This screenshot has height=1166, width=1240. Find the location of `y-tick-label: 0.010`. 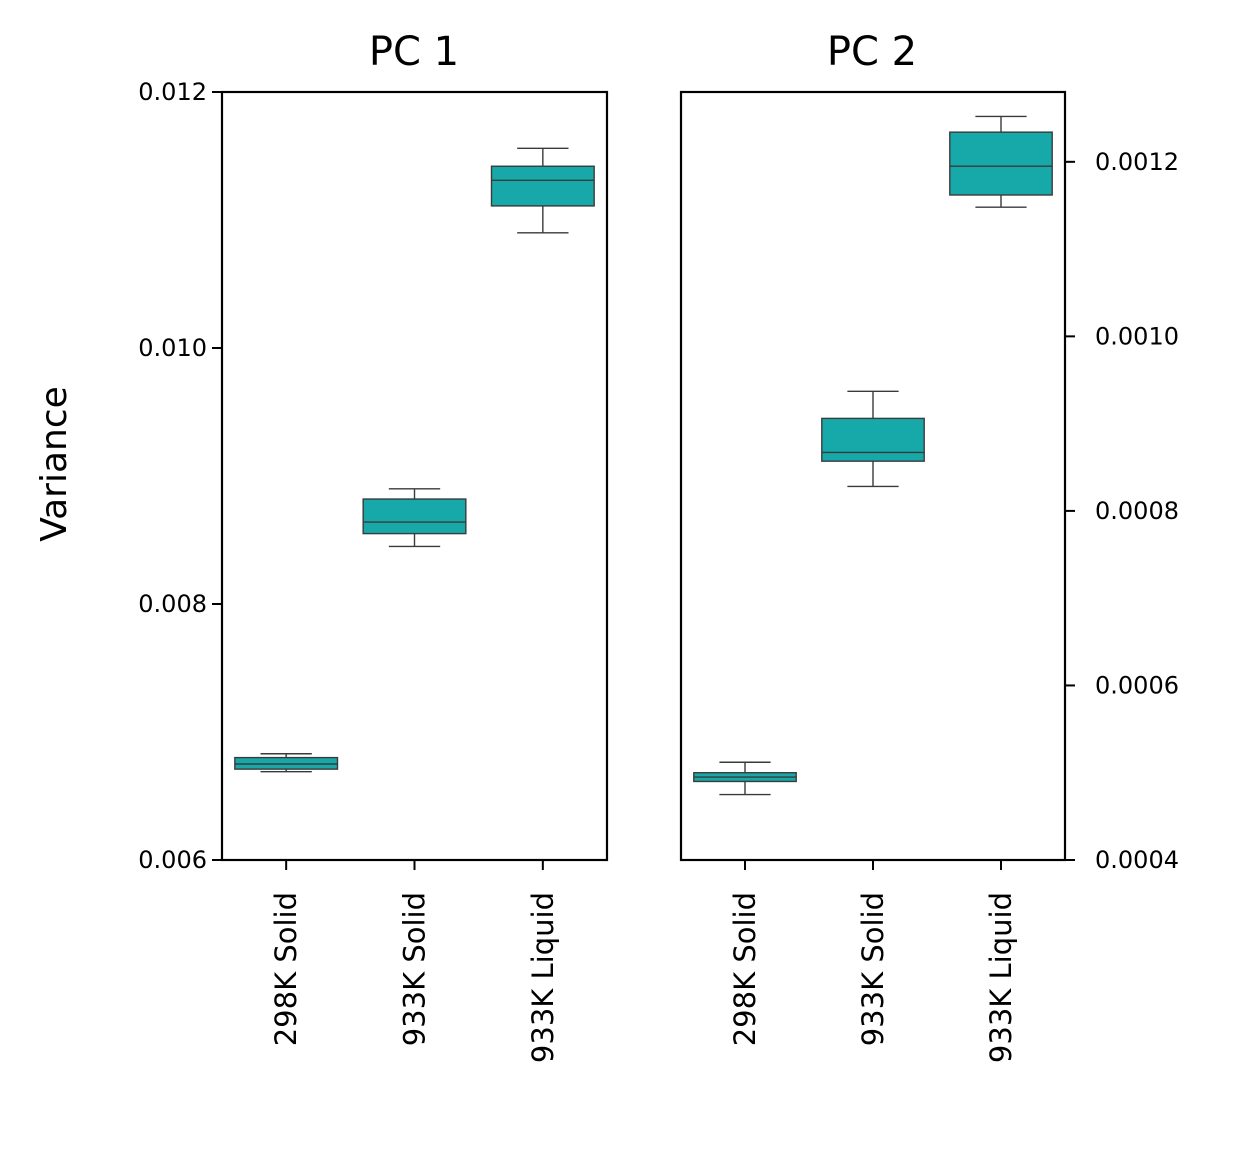

y-tick-label: 0.010 is located at coordinates (172, 348).